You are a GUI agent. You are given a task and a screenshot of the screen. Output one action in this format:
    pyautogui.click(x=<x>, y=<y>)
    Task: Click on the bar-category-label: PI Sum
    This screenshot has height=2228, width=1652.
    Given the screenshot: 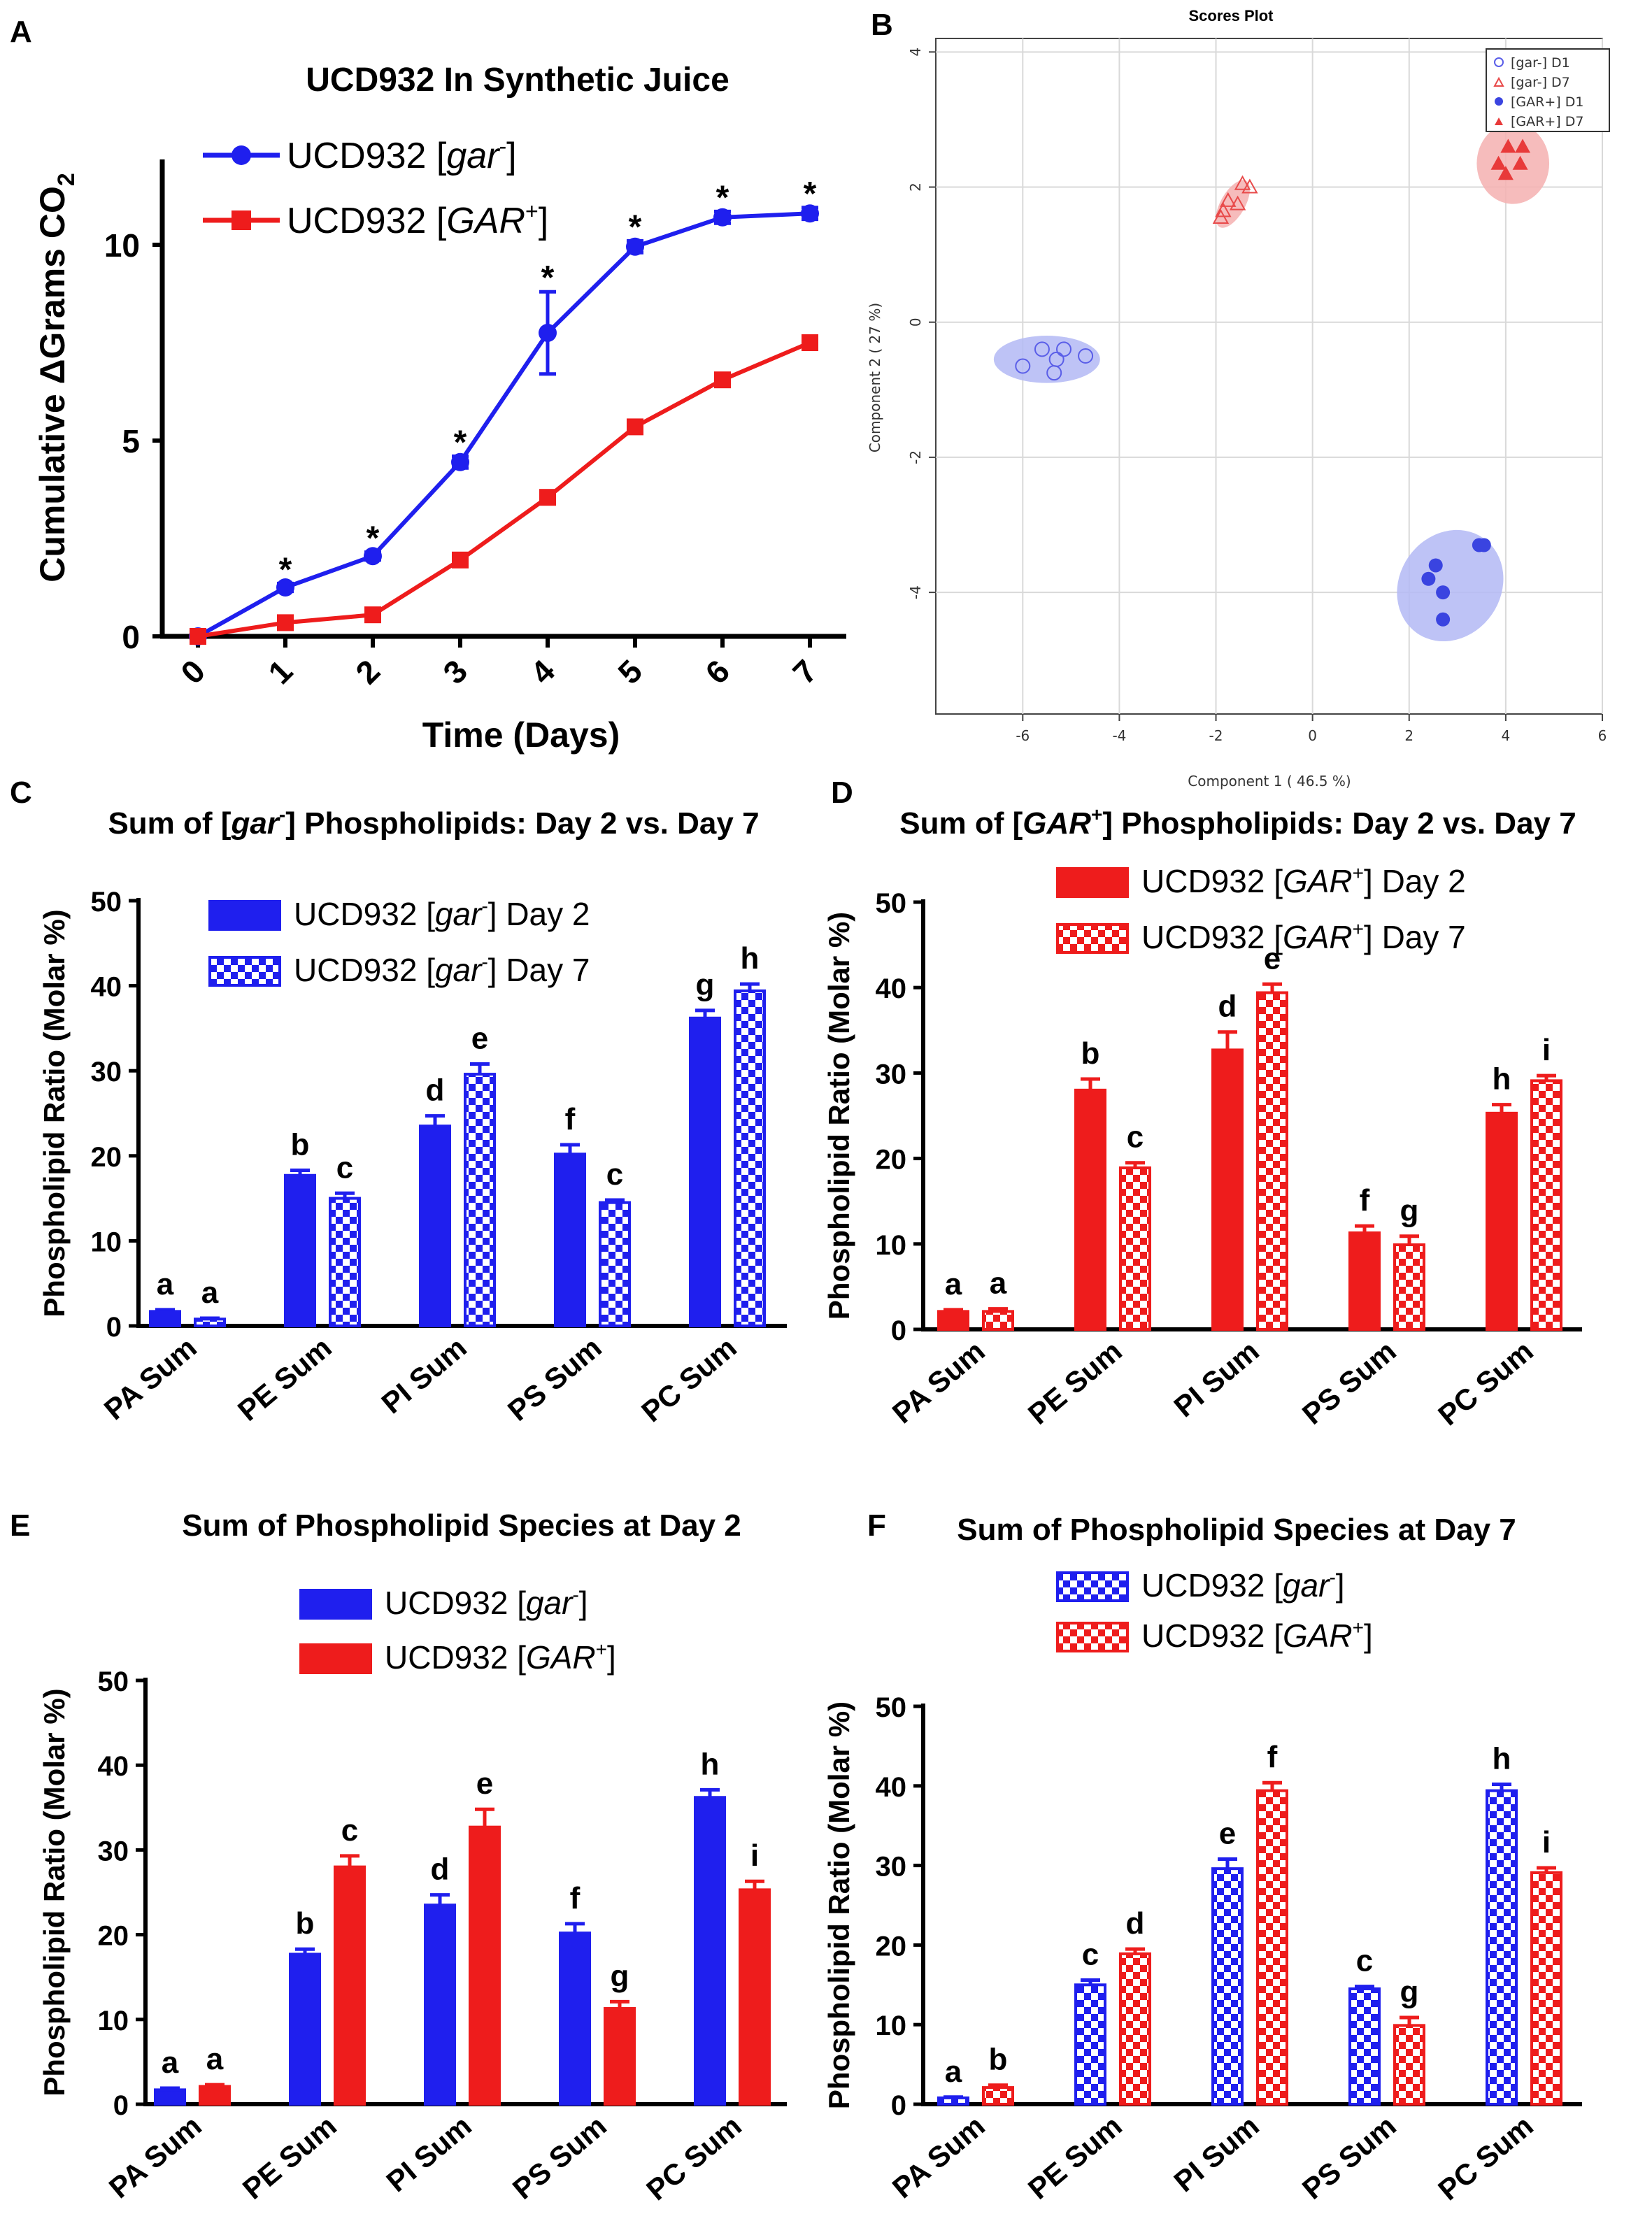 What is the action you would take?
    pyautogui.click(x=1216, y=1379)
    